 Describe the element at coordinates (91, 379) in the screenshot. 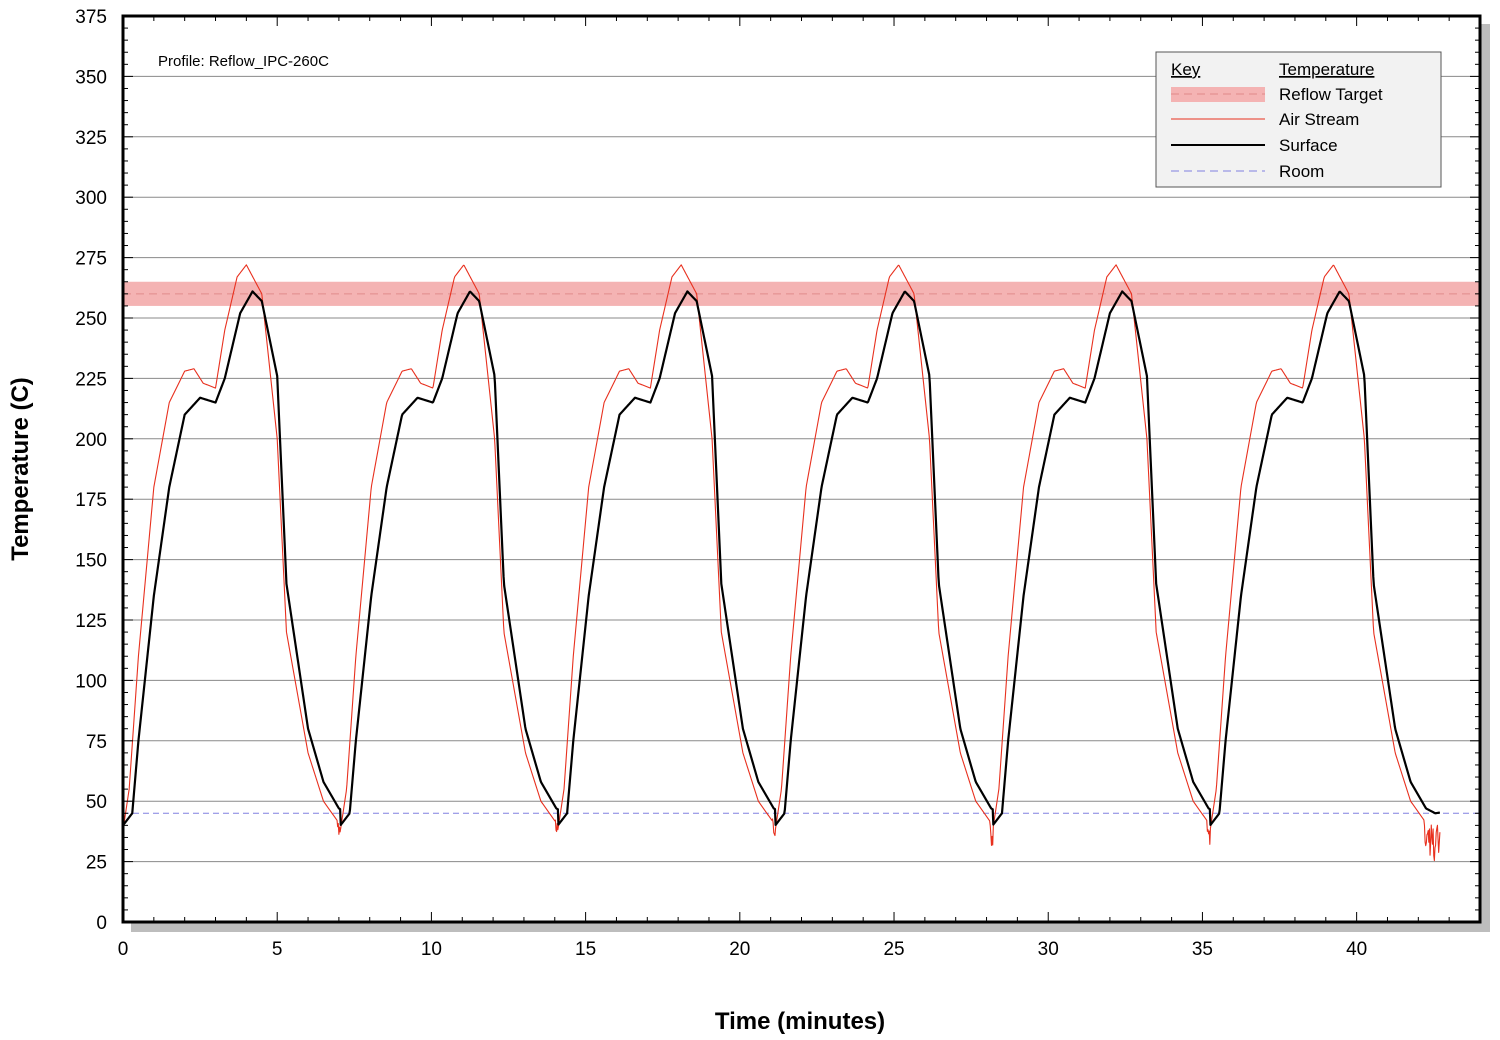

I see `y-tick-label-225: 225` at that location.